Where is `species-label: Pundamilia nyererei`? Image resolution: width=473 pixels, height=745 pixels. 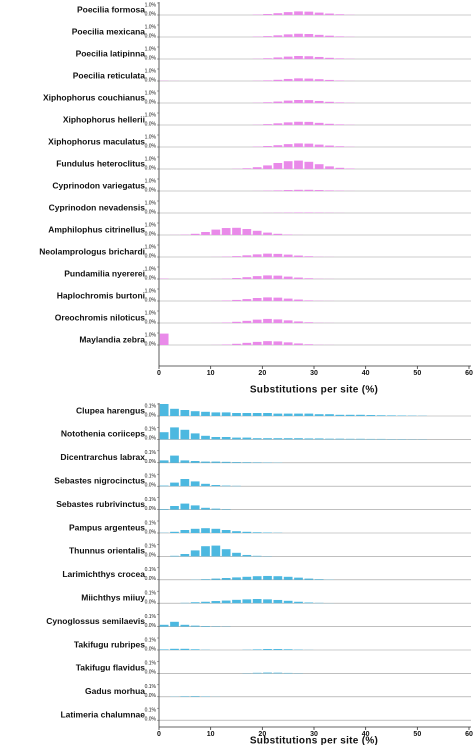
species-label: Pundamilia nyererei is located at coordinates (104, 273).